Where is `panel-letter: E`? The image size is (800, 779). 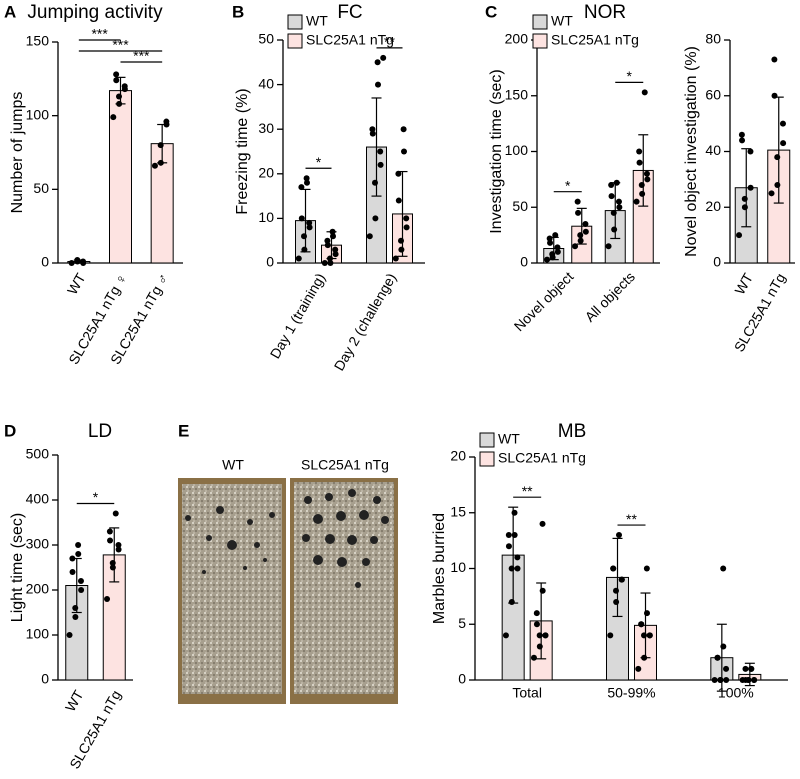
panel-letter: E is located at coordinates (183, 430).